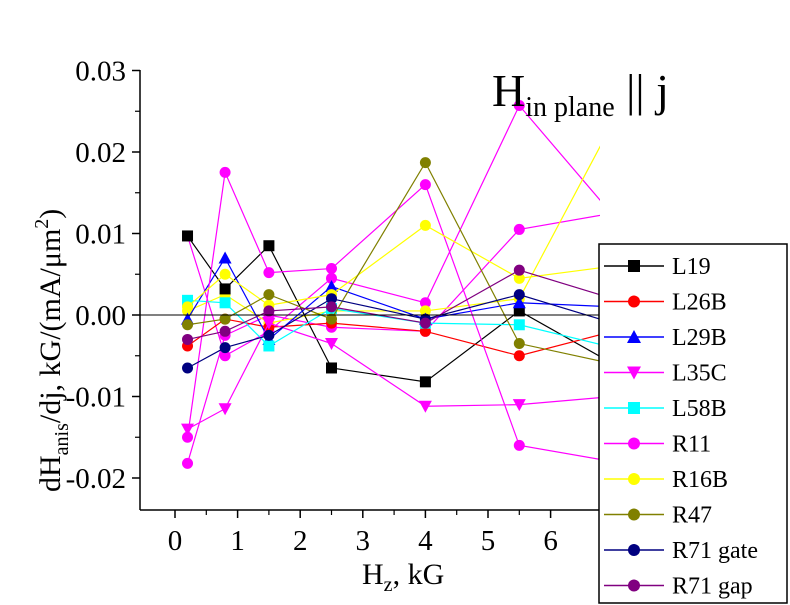  I want to click on legend-item: R71 gate, so click(681, 551).